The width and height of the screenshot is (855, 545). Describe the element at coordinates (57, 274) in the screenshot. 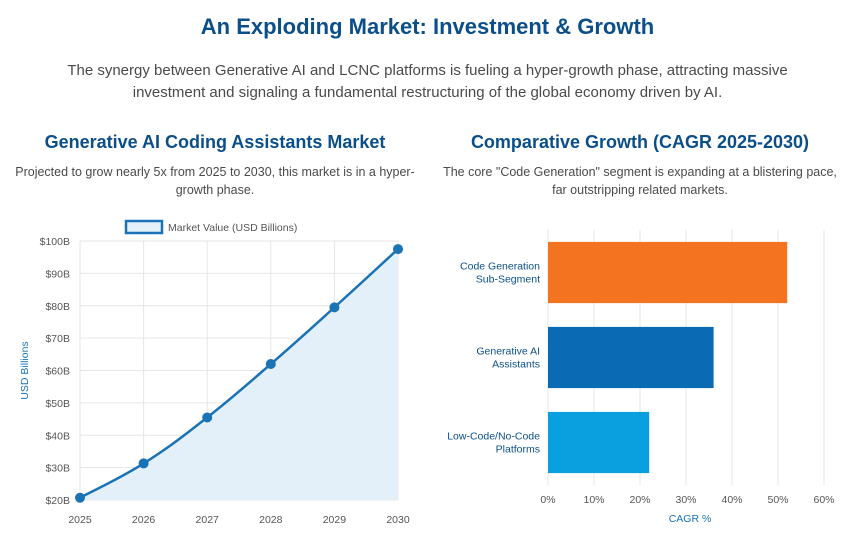

I see `y-tick-label: $90B` at that location.